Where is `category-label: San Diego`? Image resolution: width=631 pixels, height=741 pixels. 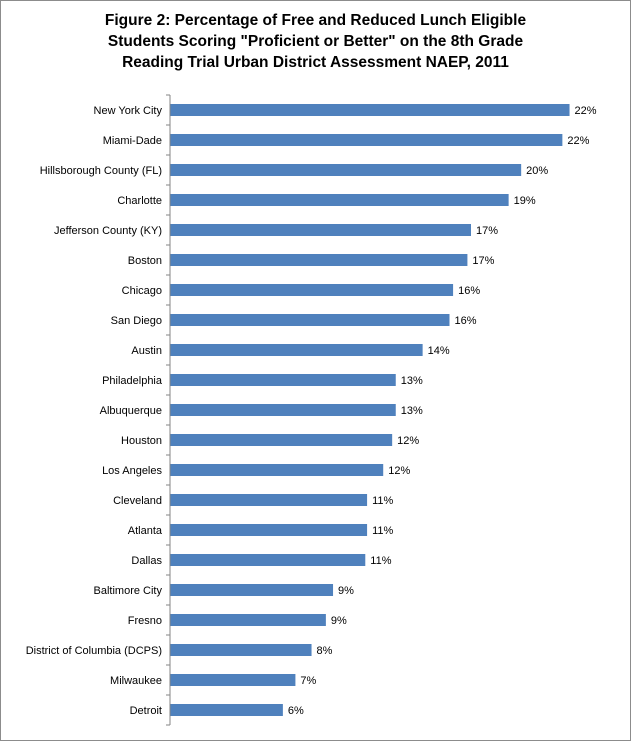 category-label: San Diego is located at coordinates (136, 321).